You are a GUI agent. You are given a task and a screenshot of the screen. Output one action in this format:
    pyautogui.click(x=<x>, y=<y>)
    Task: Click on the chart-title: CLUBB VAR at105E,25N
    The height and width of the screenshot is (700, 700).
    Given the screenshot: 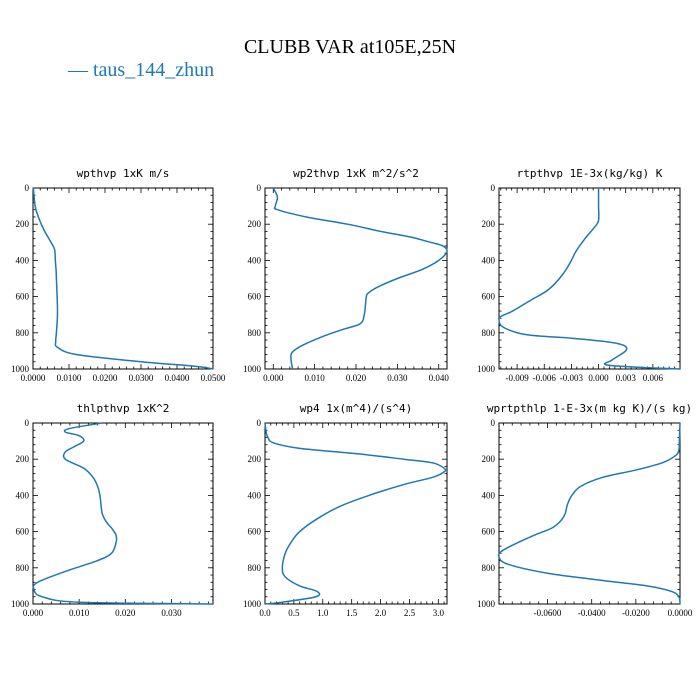 What is the action you would take?
    pyautogui.click(x=350, y=47)
    